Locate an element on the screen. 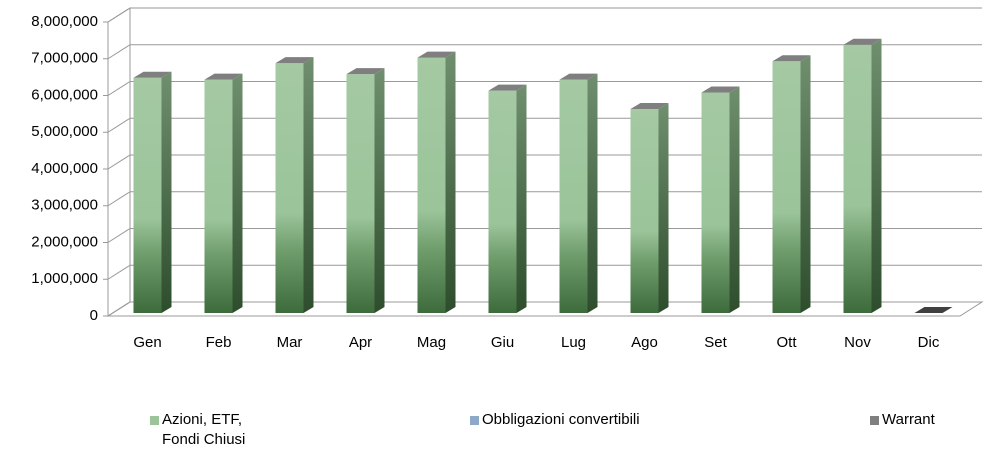  x-tick-label: Feb is located at coordinates (219, 342).